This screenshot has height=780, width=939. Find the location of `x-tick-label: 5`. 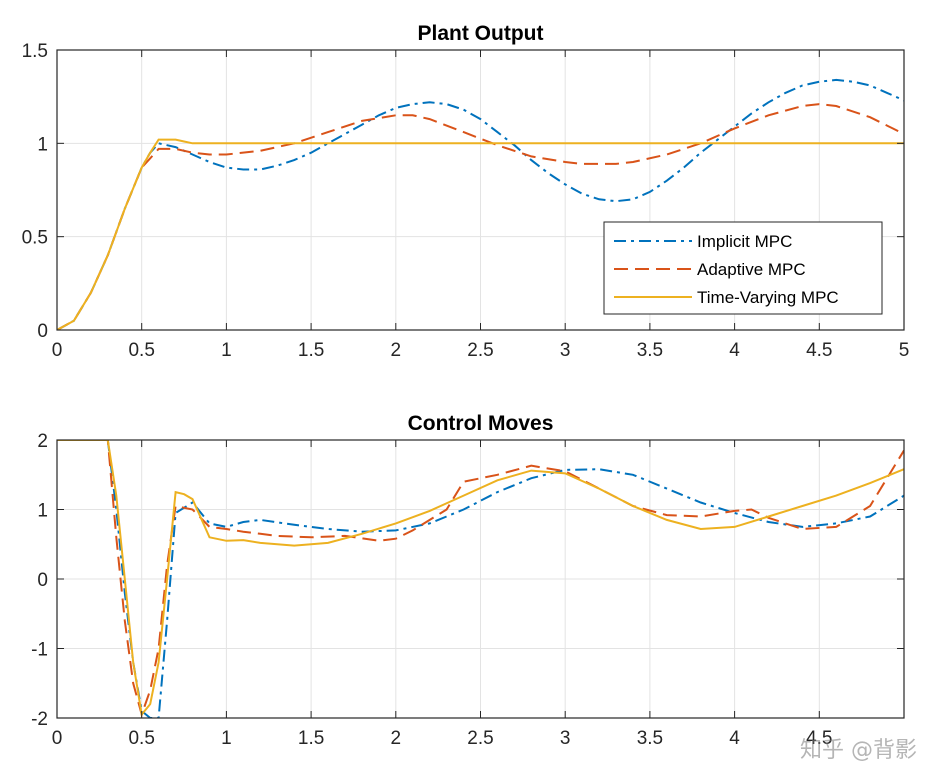

x-tick-label: 5 is located at coordinates (904, 350).